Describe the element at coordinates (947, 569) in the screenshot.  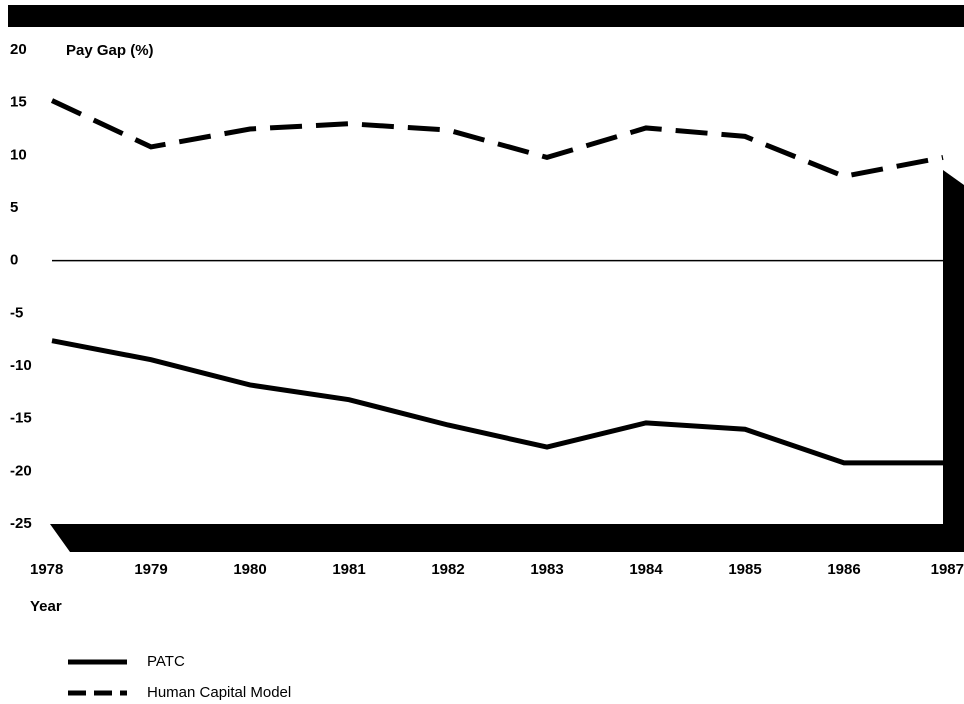
I see `x-tick-label: 1987` at that location.